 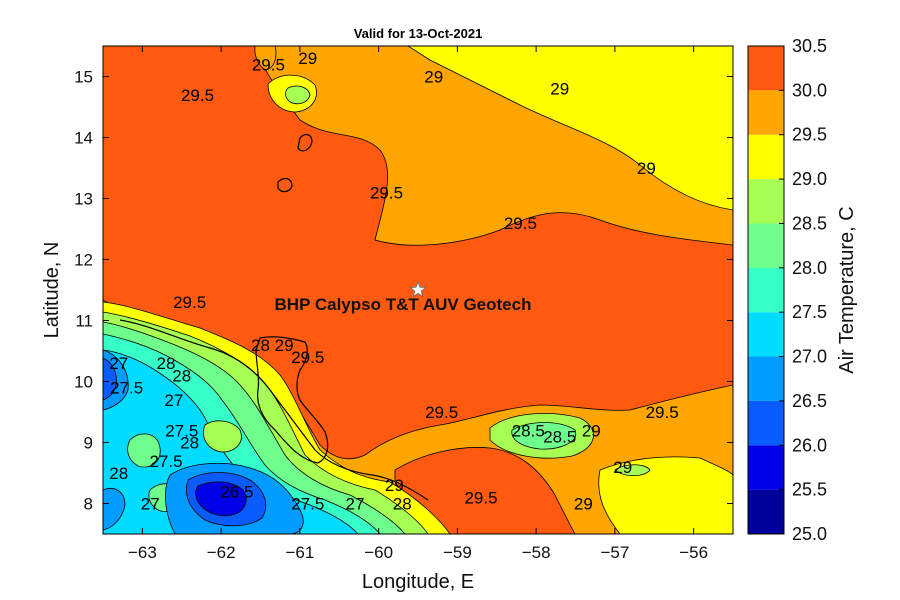 I want to click on coast-outline, so click(x=274, y=410).